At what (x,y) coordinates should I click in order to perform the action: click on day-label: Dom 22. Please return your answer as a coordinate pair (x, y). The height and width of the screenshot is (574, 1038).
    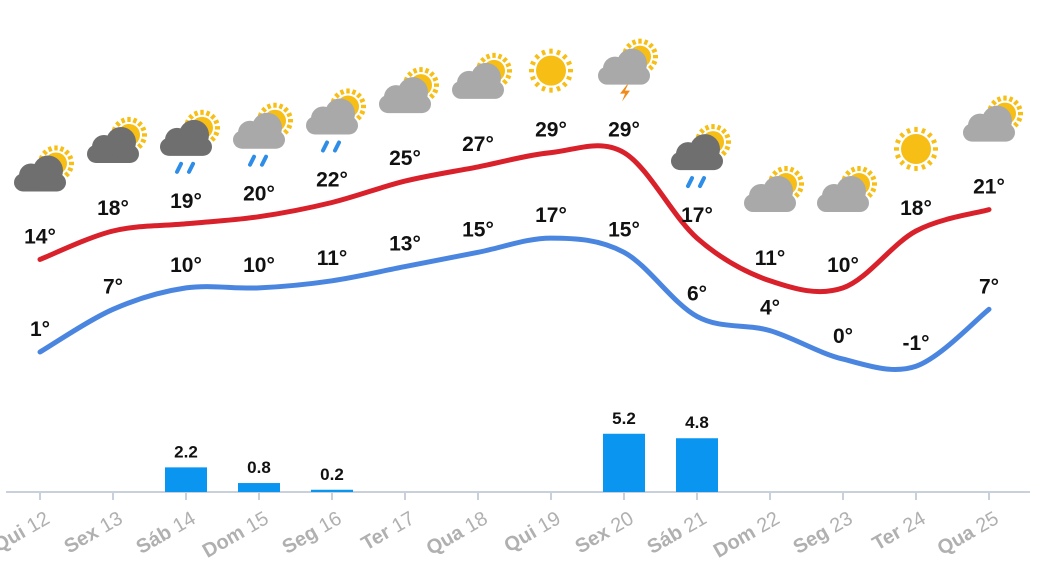
    Looking at the image, I should click on (747, 534).